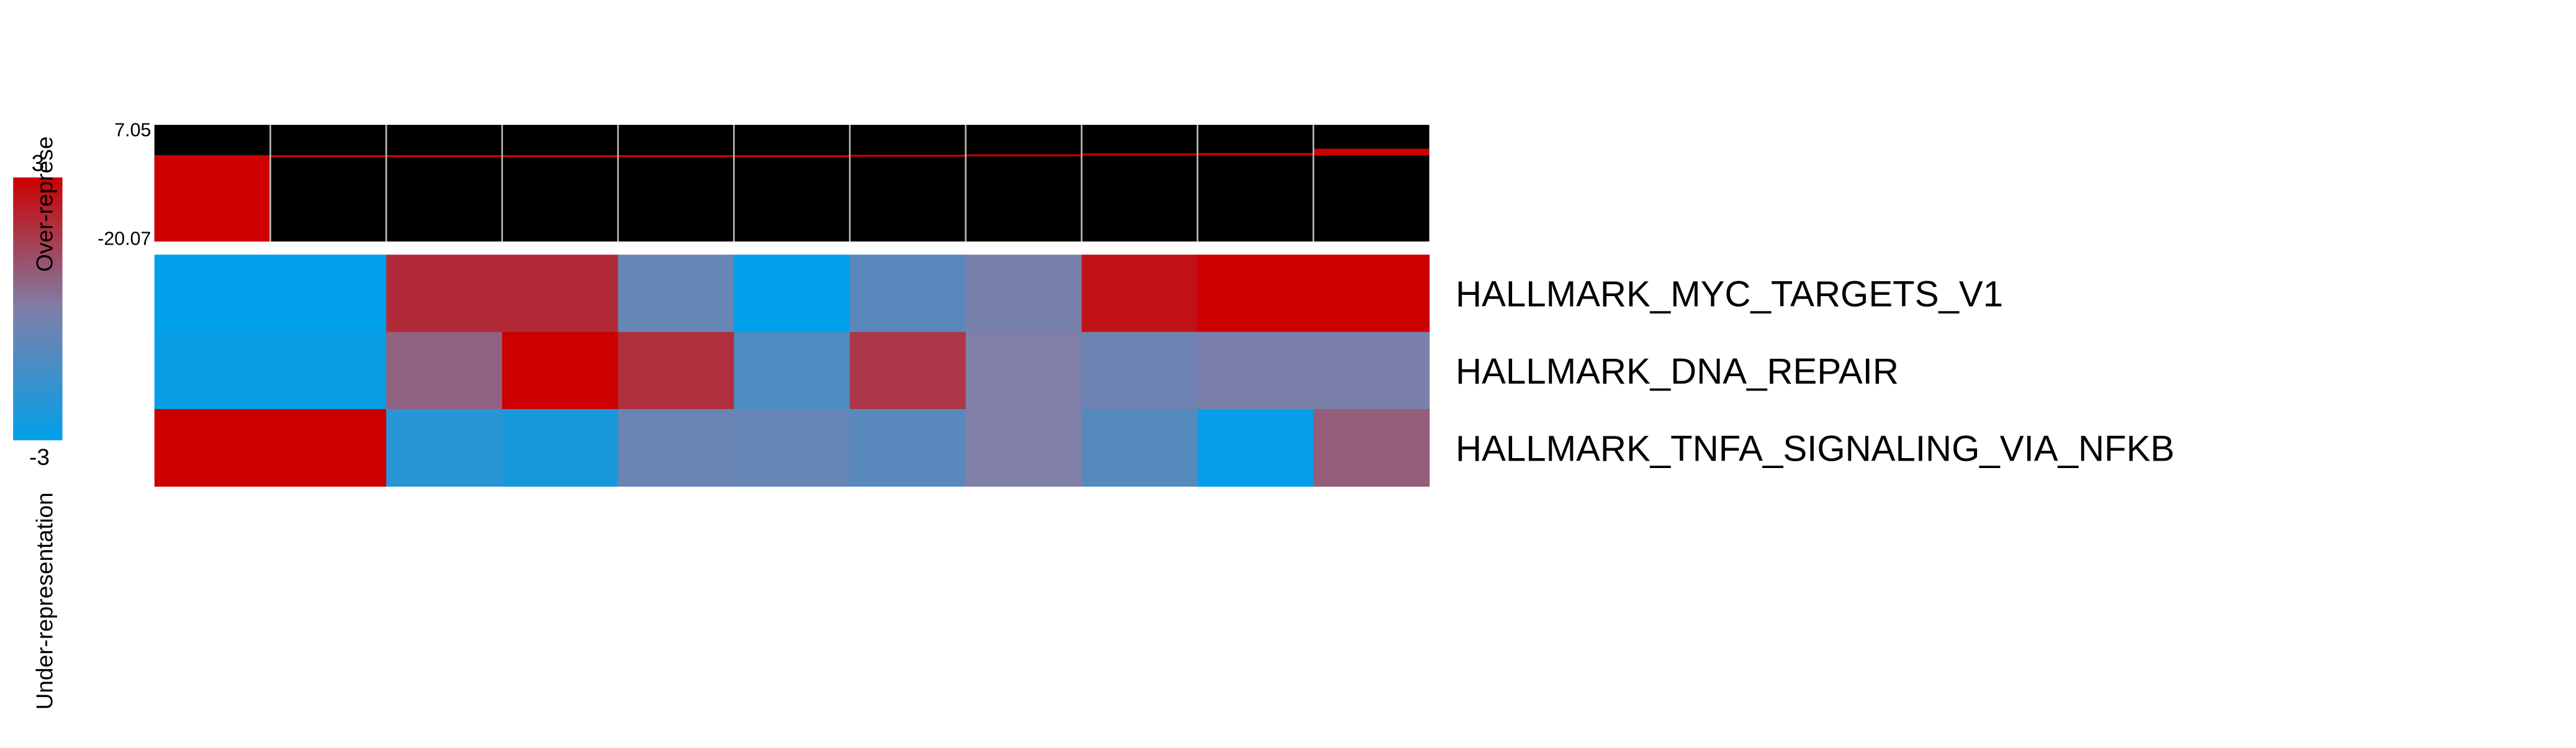 Image resolution: width=2576 pixels, height=748 pixels. What do you see at coordinates (45, 601) in the screenshot?
I see `legend-bottom-caption: Under-representation` at bounding box center [45, 601].